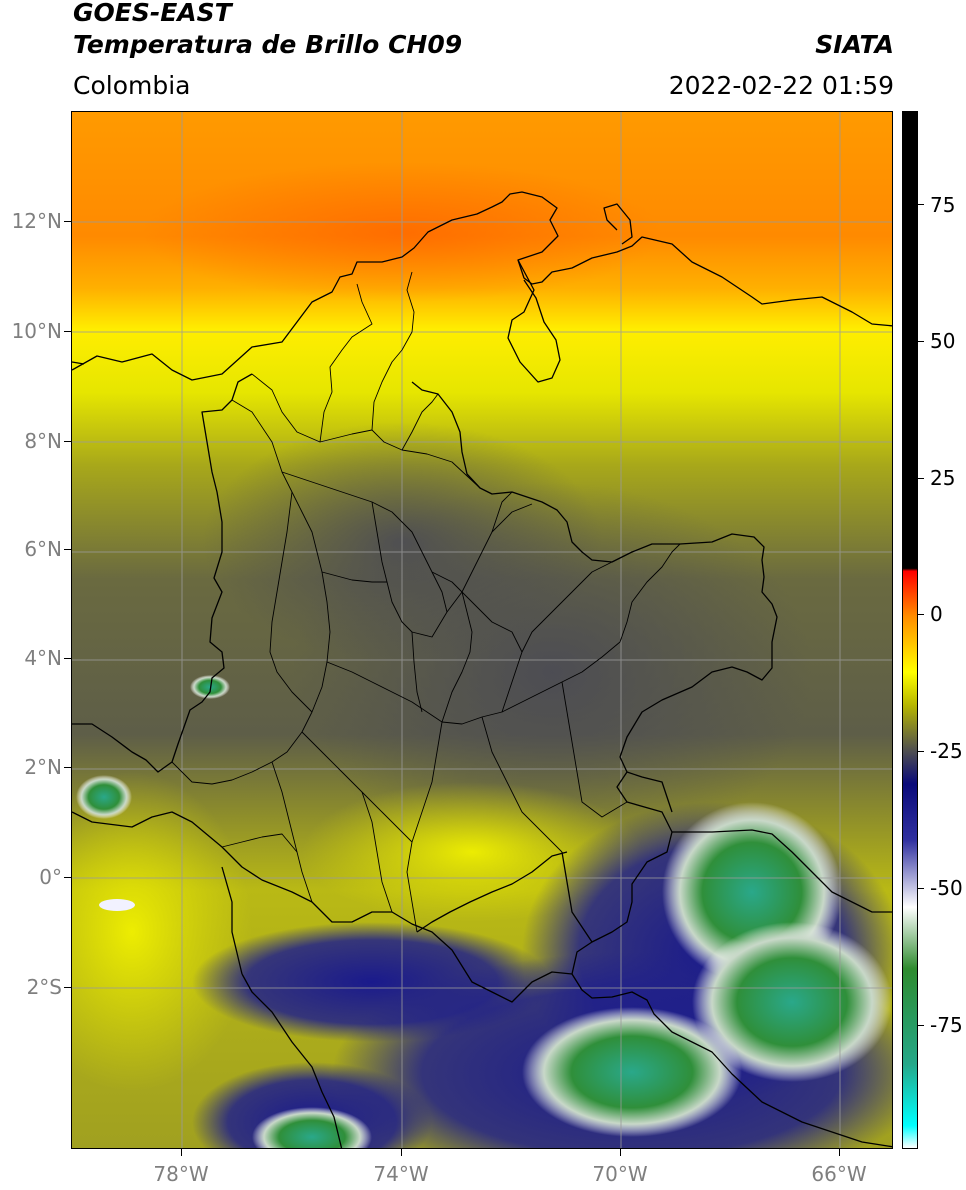 The height and width of the screenshot is (1190, 966). Describe the element at coordinates (854, 44) in the screenshot. I see `source-label: SIATA` at that location.